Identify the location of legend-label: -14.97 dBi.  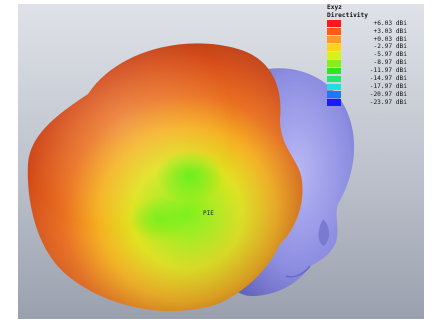
(388, 79).